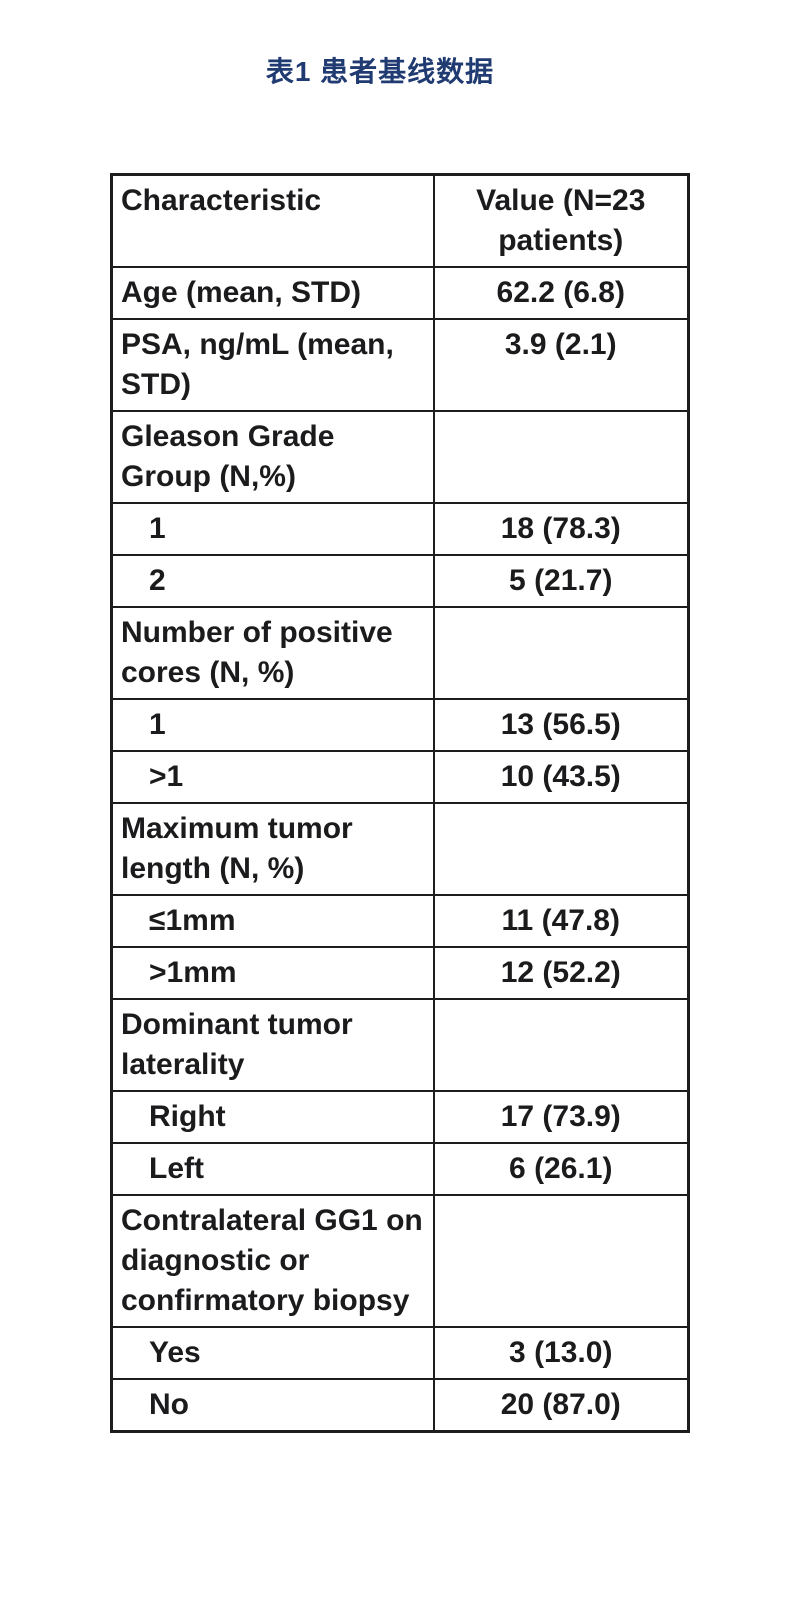  I want to click on row-label-psa: PSA, ng/mL (mean, STD), so click(272, 365).